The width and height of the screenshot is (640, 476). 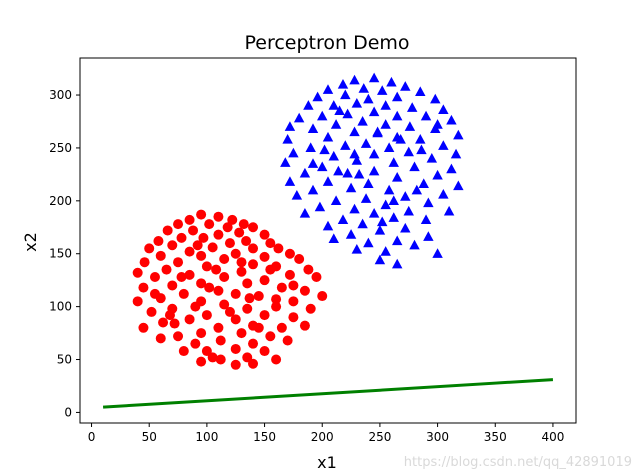 What do you see at coordinates (68, 412) in the screenshot?
I see `y-tick-label-0: 0` at bounding box center [68, 412].